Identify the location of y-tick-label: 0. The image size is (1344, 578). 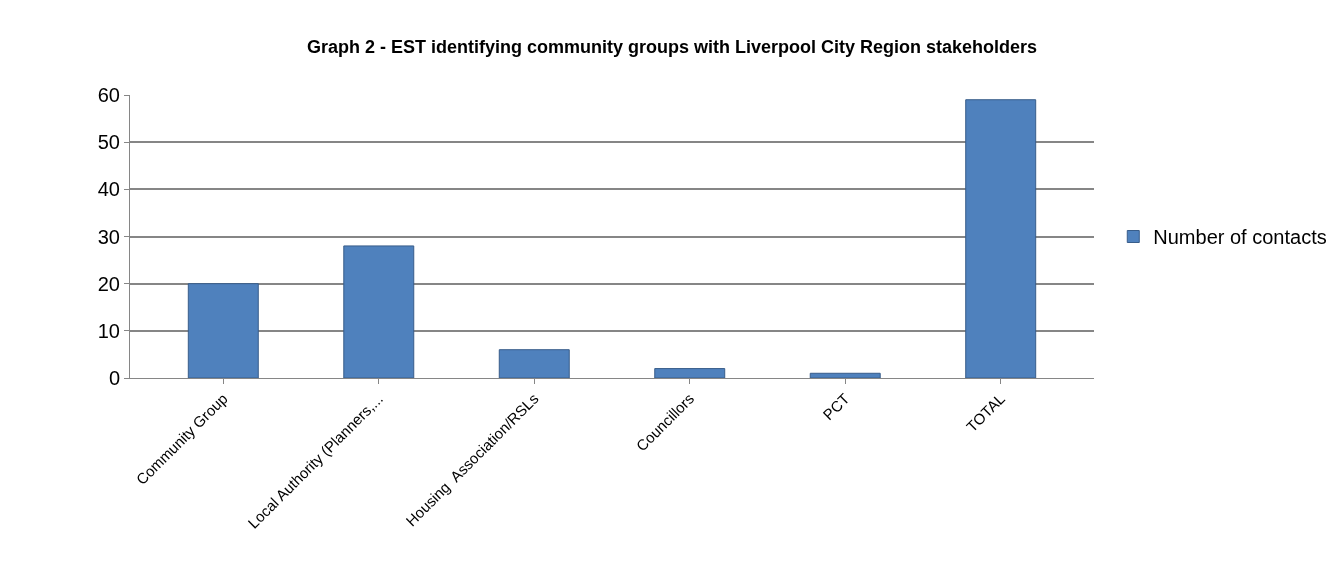
(114, 378).